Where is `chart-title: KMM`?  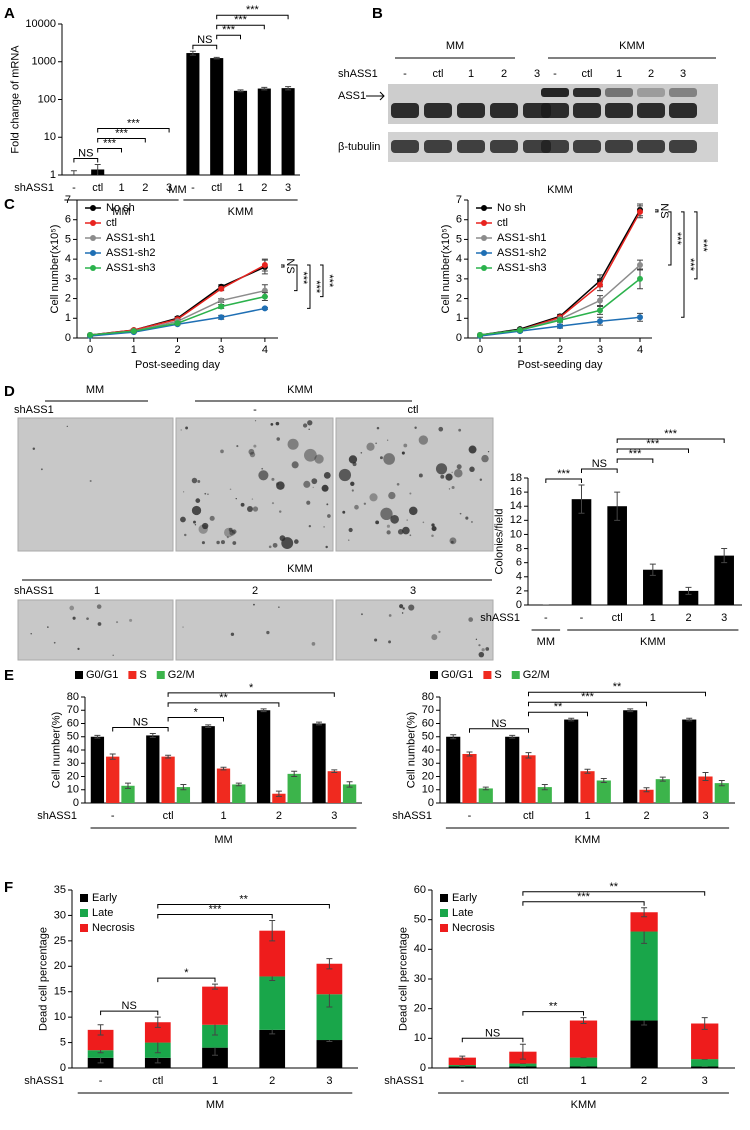 chart-title: KMM is located at coordinates (560, 190).